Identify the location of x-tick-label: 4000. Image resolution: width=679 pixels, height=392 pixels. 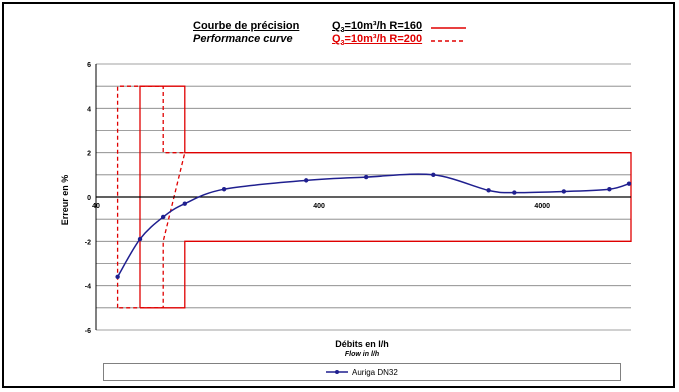
(542, 206).